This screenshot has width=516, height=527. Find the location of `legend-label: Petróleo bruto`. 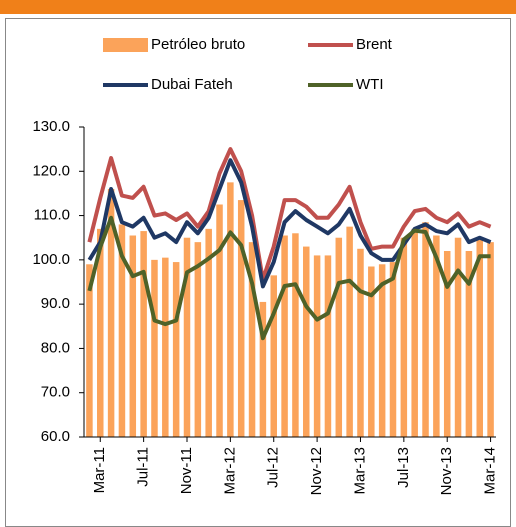

legend-label: Petróleo bruto is located at coordinates (198, 44).